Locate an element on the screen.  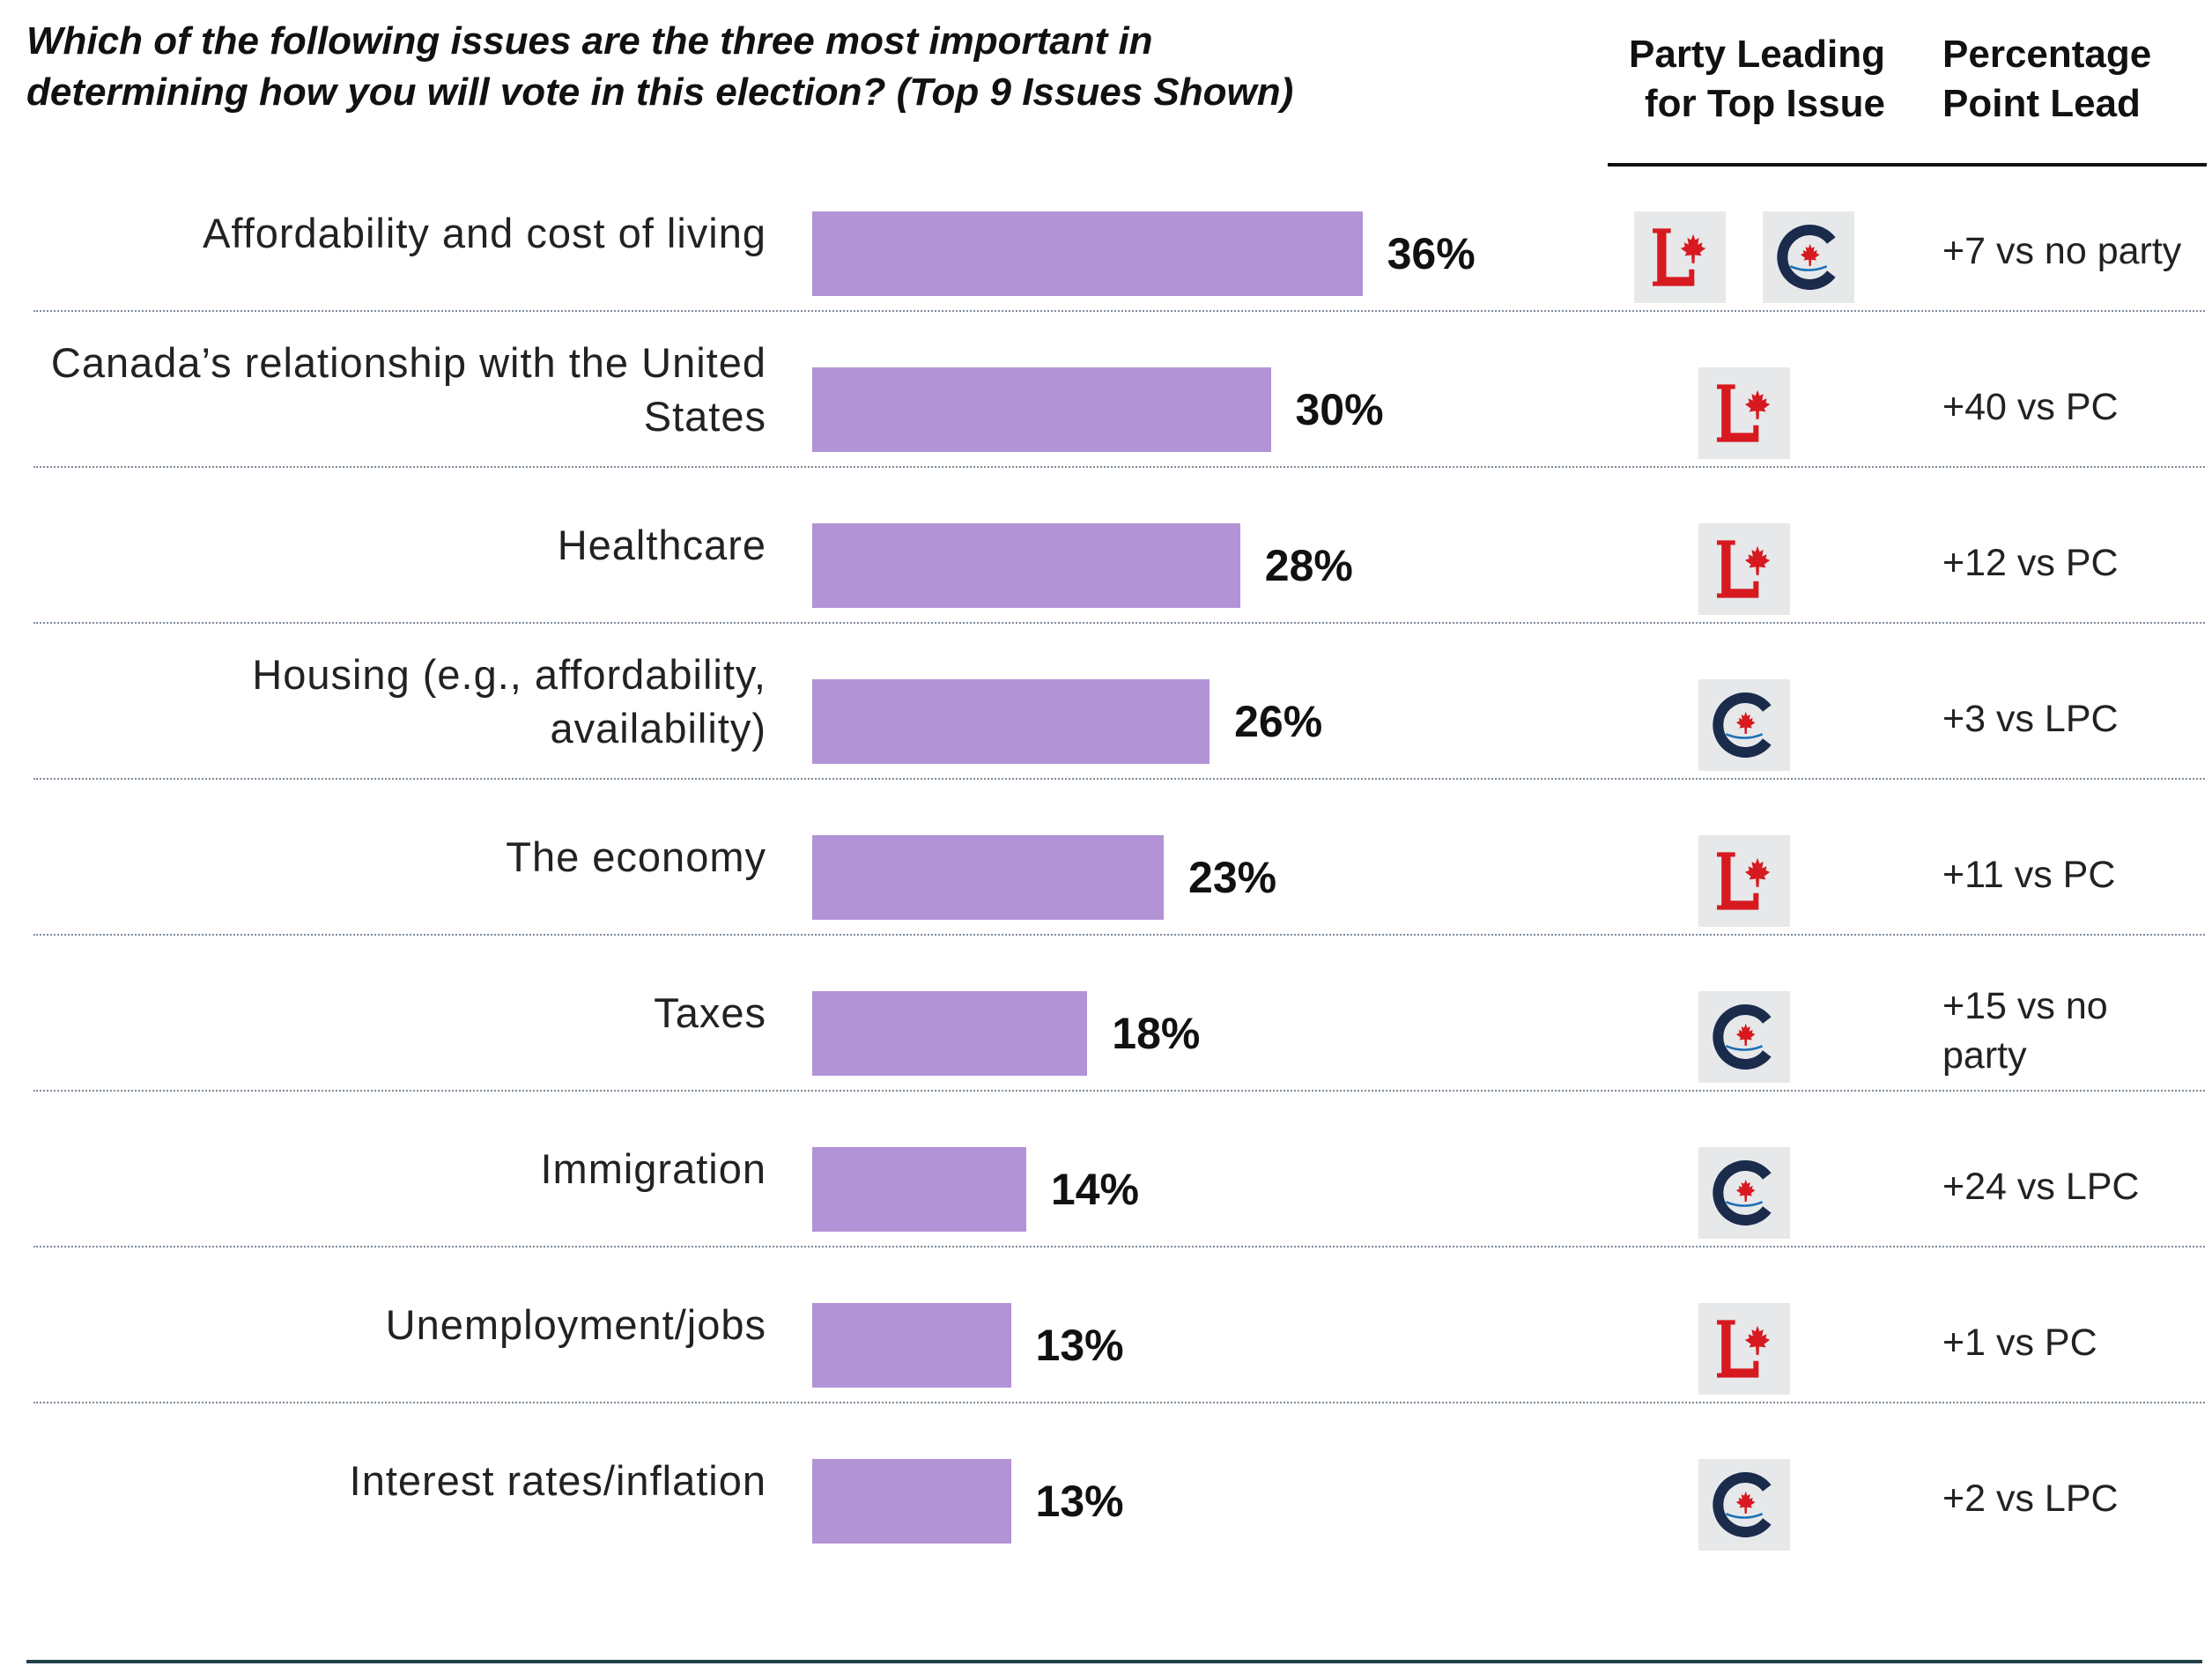
lead-value: +40 vs PC is located at coordinates (2030, 406).